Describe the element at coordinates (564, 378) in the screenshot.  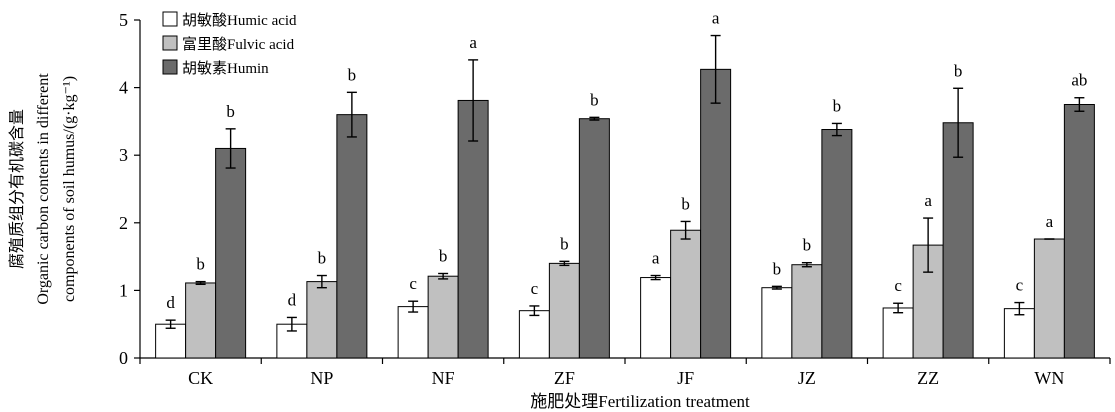
I see `x-tick-label: ZF` at that location.